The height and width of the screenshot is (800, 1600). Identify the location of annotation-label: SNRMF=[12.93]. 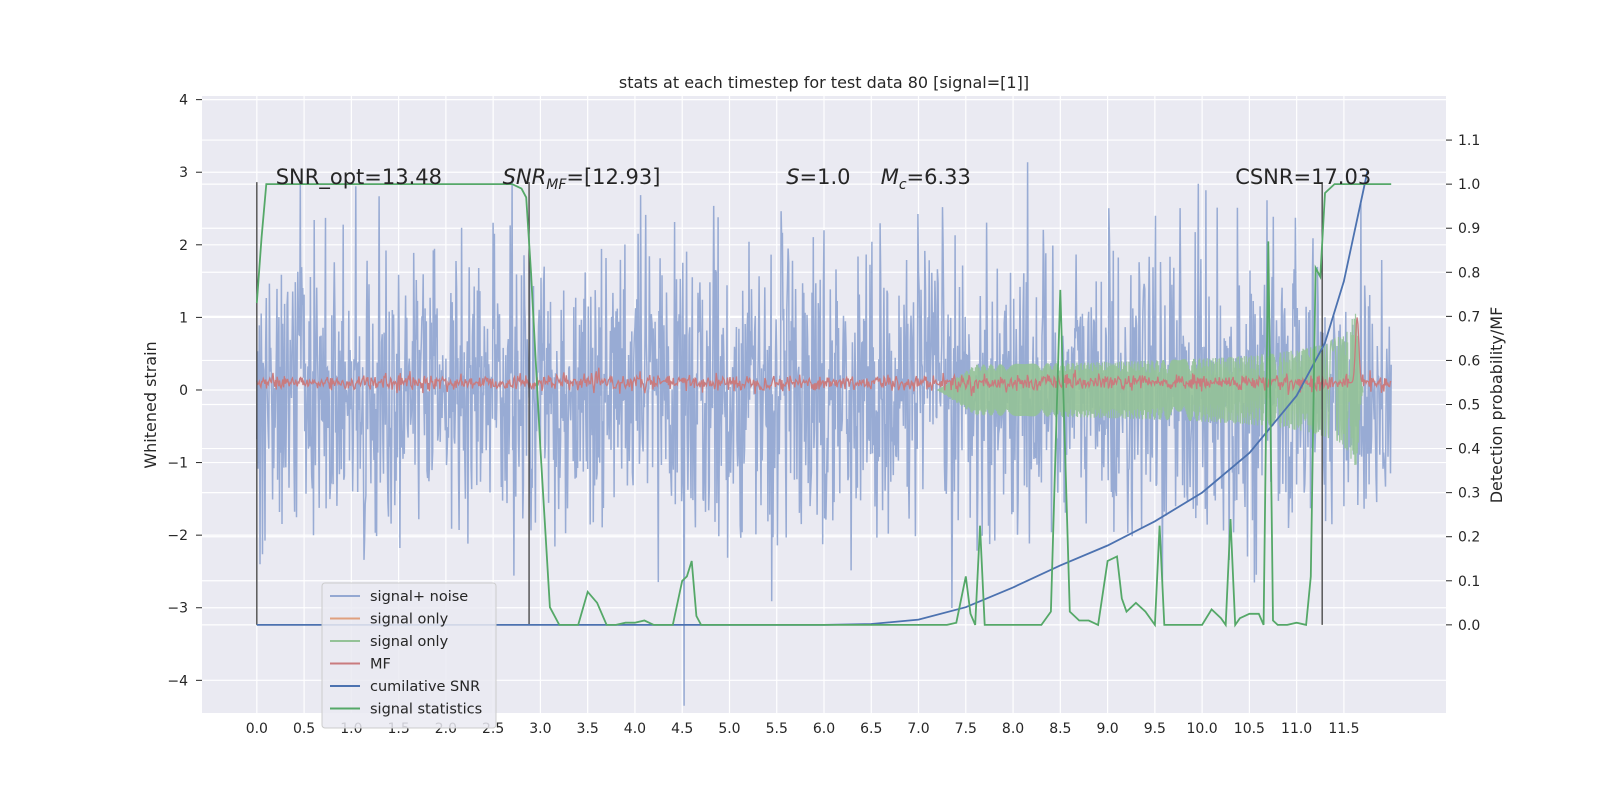
(582, 179).